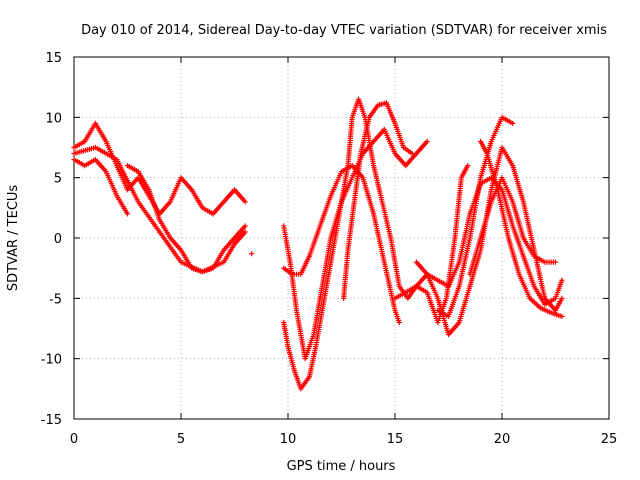  What do you see at coordinates (53, 58) in the screenshot?
I see `y-tick-label: 15` at bounding box center [53, 58].